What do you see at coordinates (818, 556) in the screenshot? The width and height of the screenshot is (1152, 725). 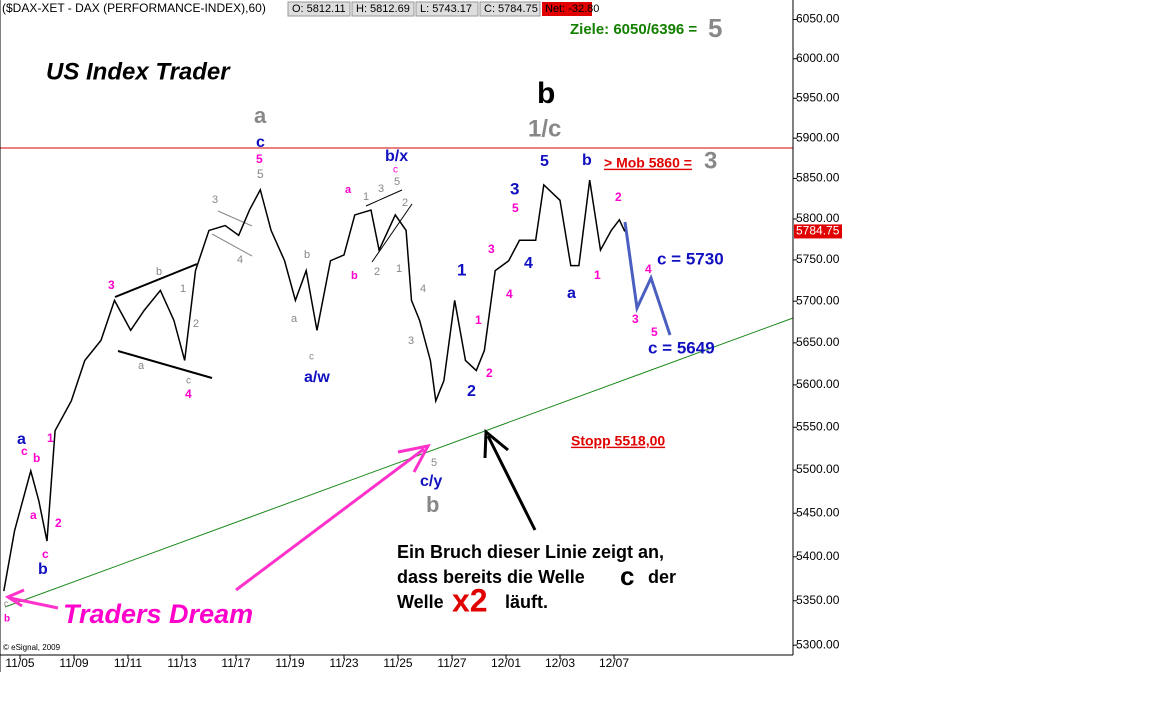 I see `y-tick-label: 5400.00` at bounding box center [818, 556].